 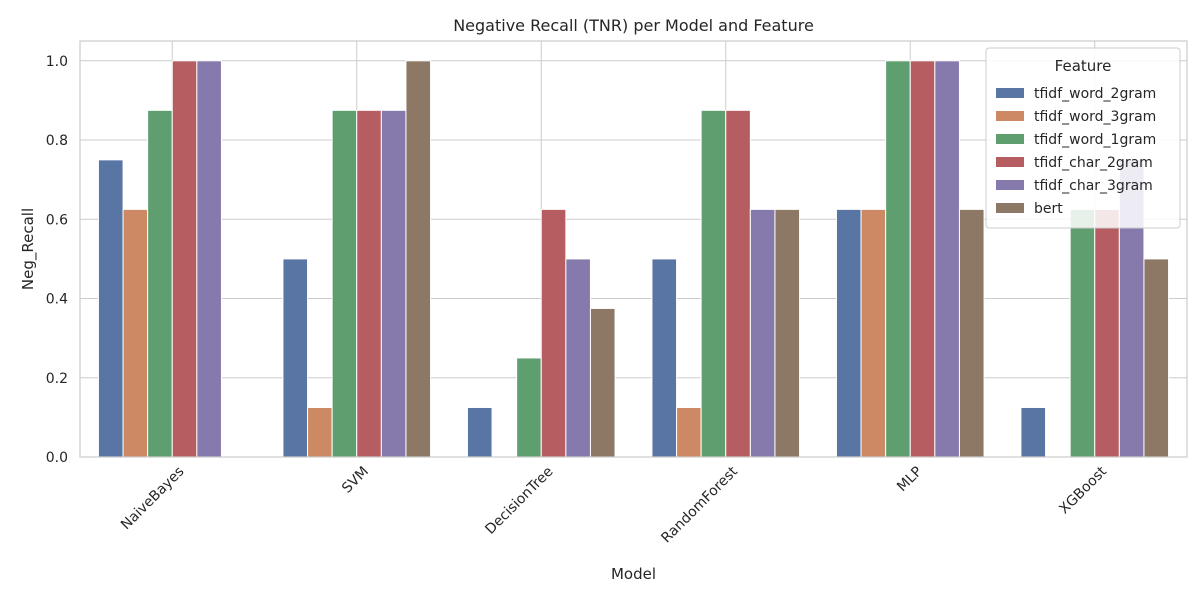 I want to click on legend-label: tfidf_word_2gram, so click(x=1095, y=94).